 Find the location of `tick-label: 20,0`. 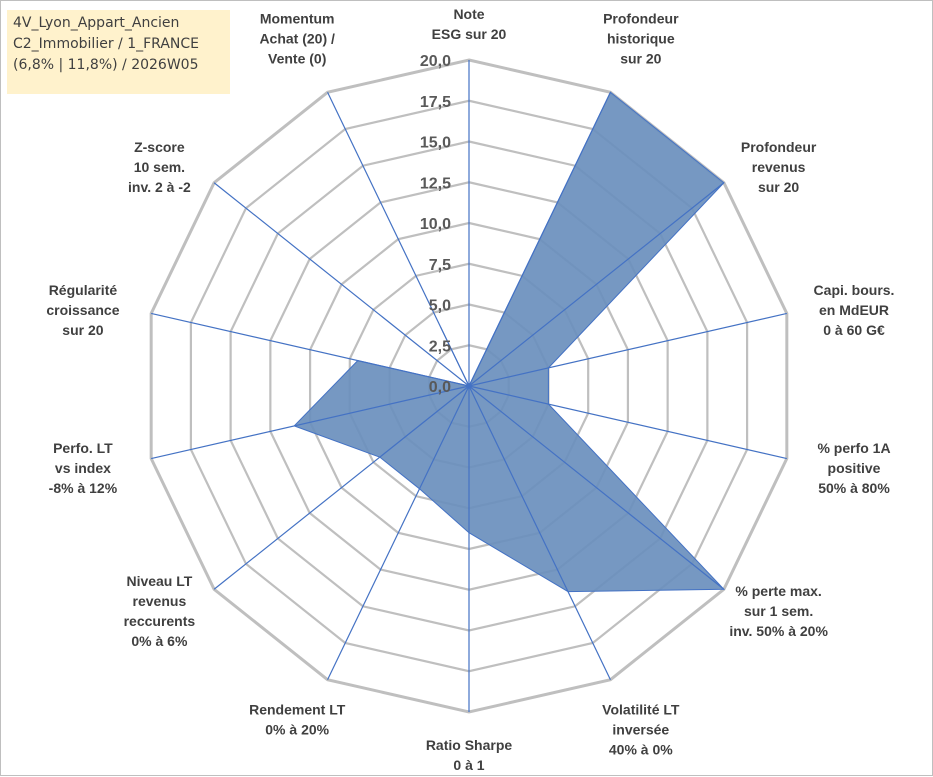

tick-label: 20,0 is located at coordinates (435, 61).